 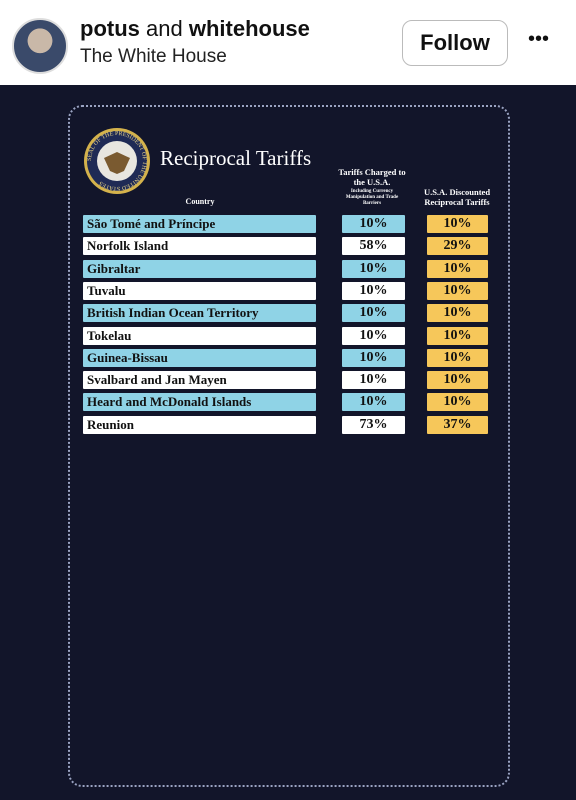 What do you see at coordinates (373, 246) in the screenshot?
I see `charged-cell: 58%` at bounding box center [373, 246].